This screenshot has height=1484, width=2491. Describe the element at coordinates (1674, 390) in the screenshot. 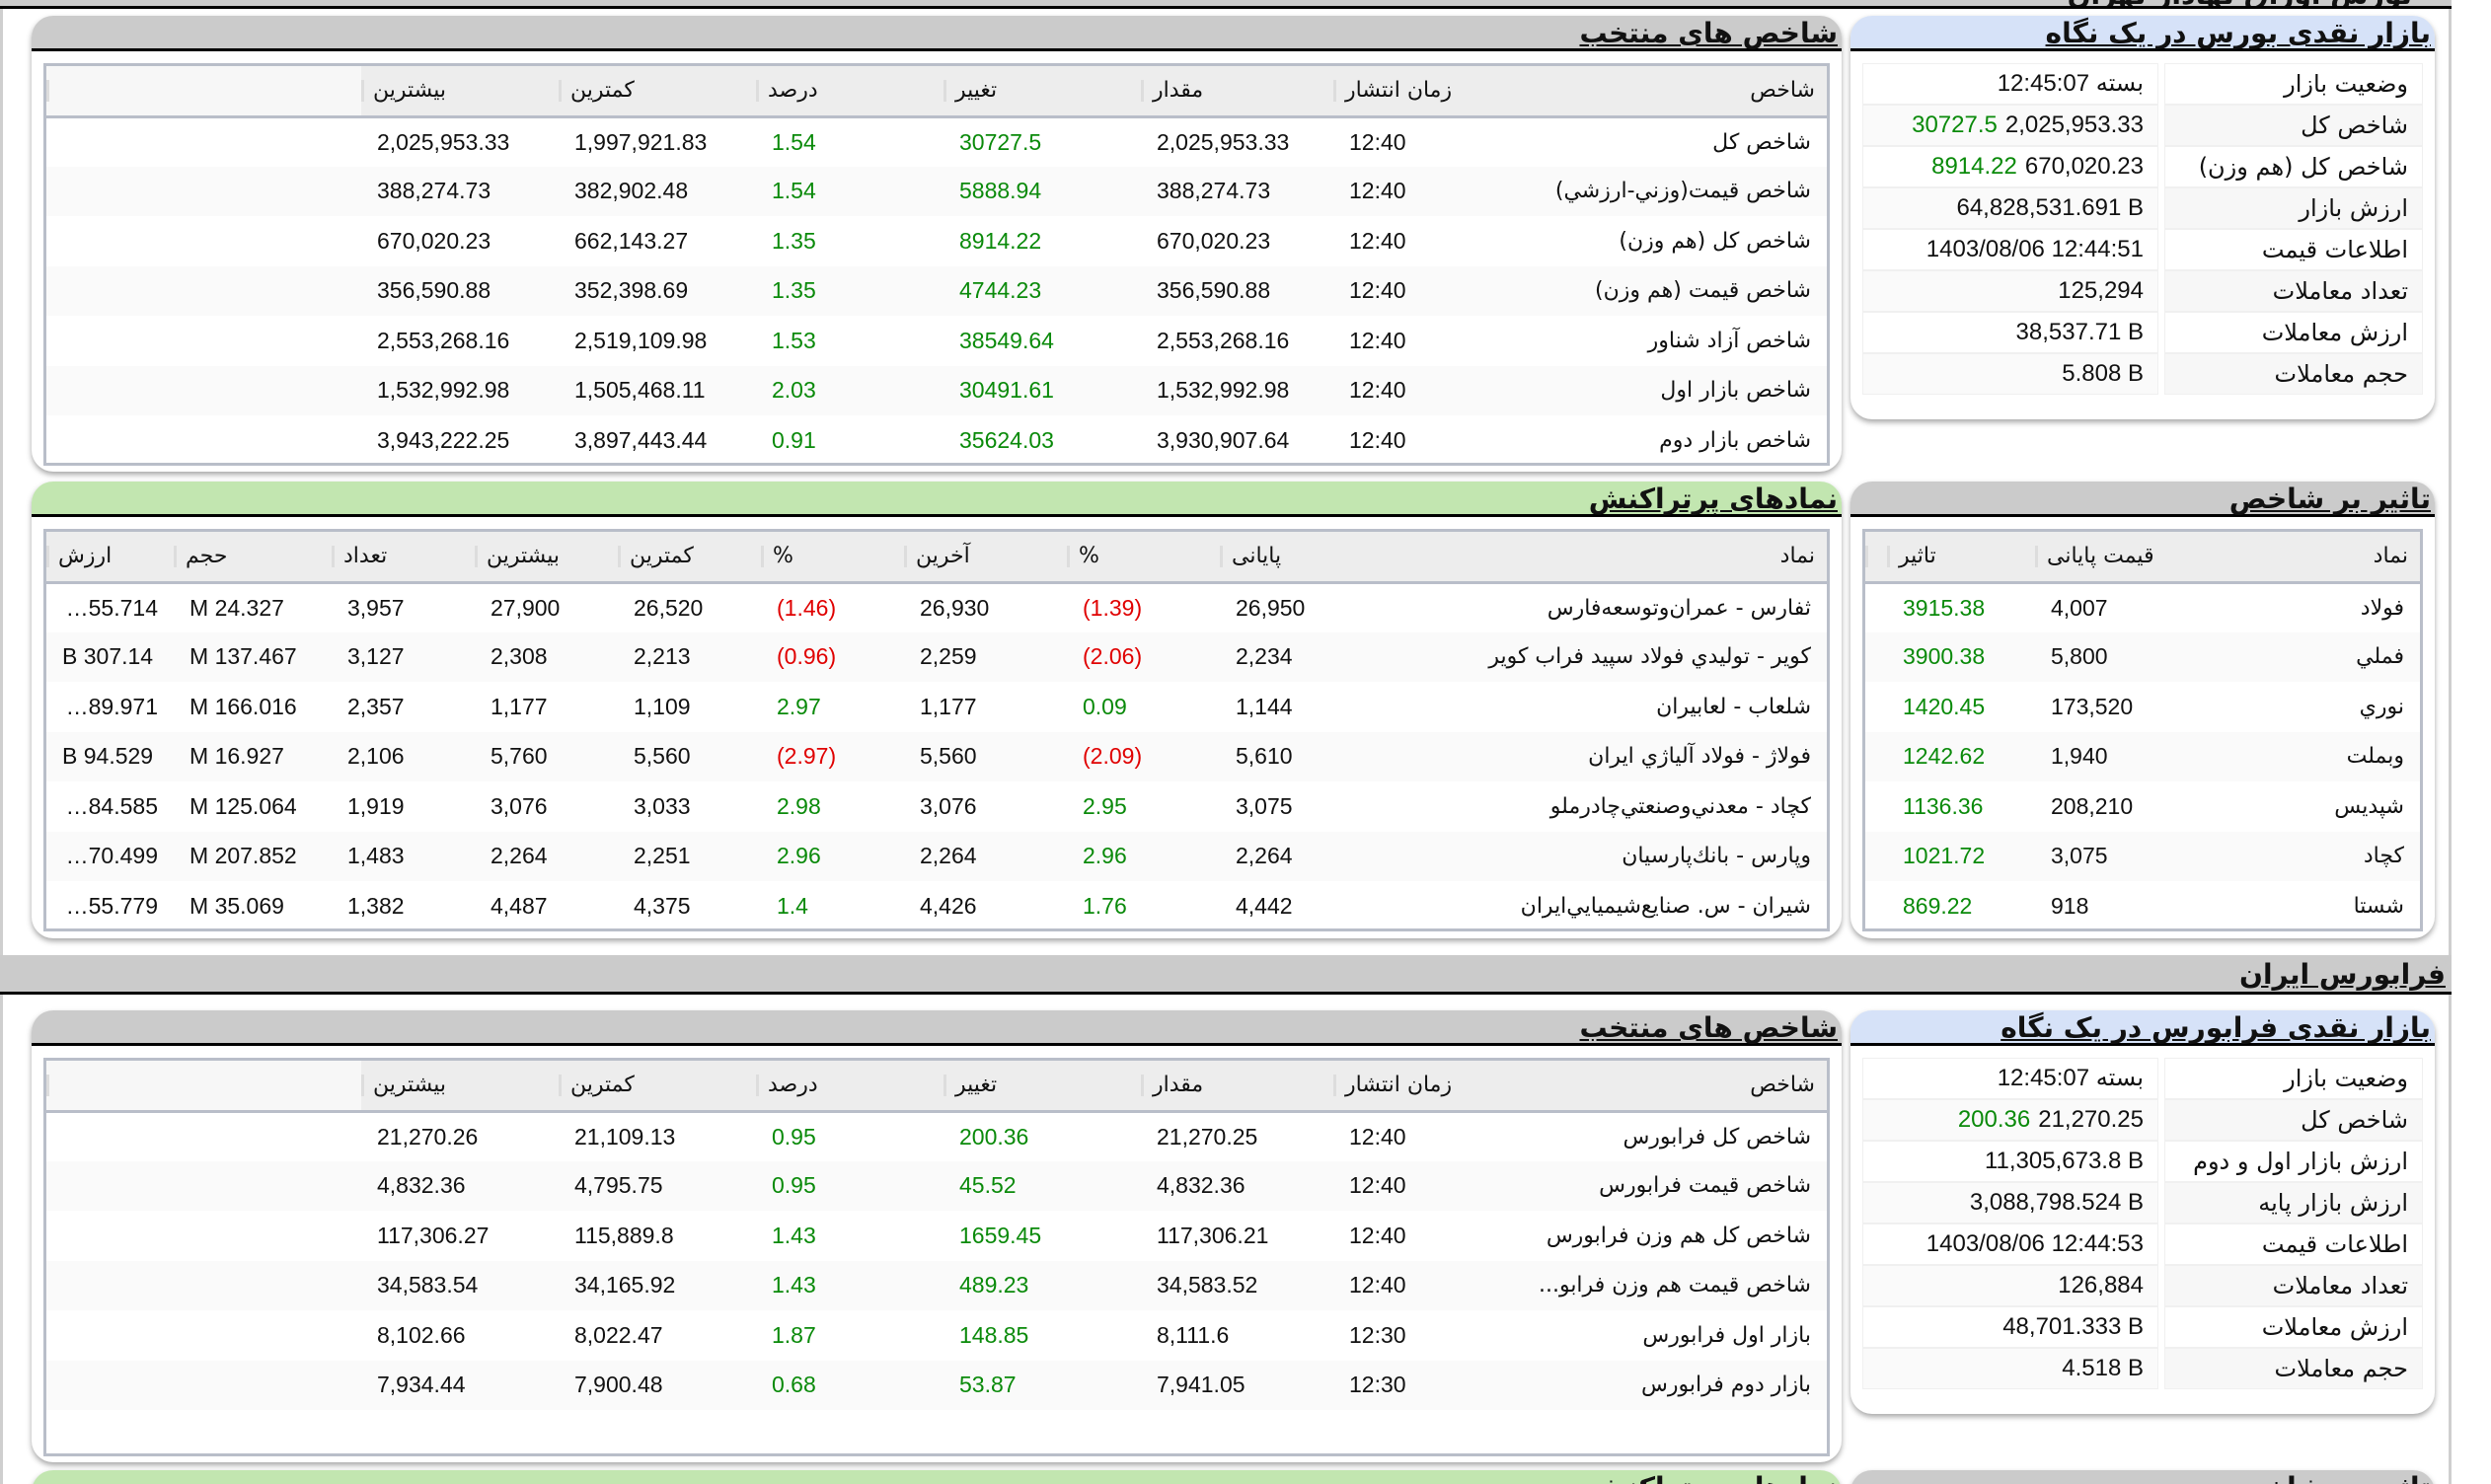

I see `index-name: شاخص بازار اول` at that location.